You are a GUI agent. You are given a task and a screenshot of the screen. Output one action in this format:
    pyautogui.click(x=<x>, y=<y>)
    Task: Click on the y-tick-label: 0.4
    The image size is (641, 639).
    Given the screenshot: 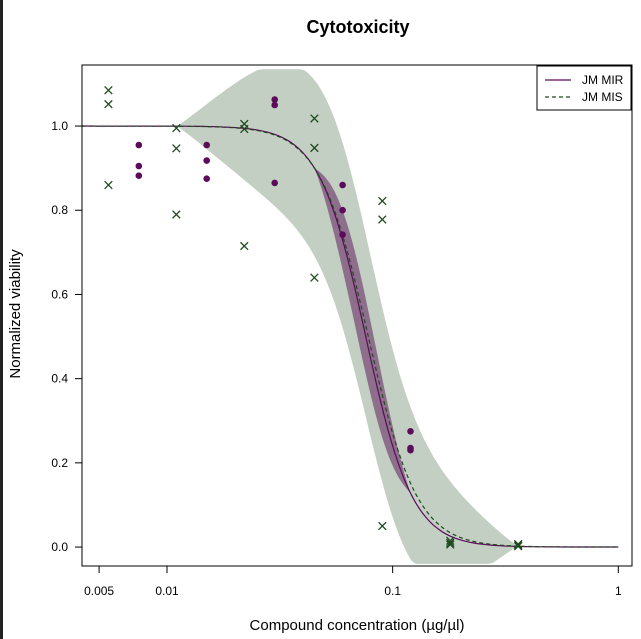 What is the action you would take?
    pyautogui.click(x=59, y=379)
    